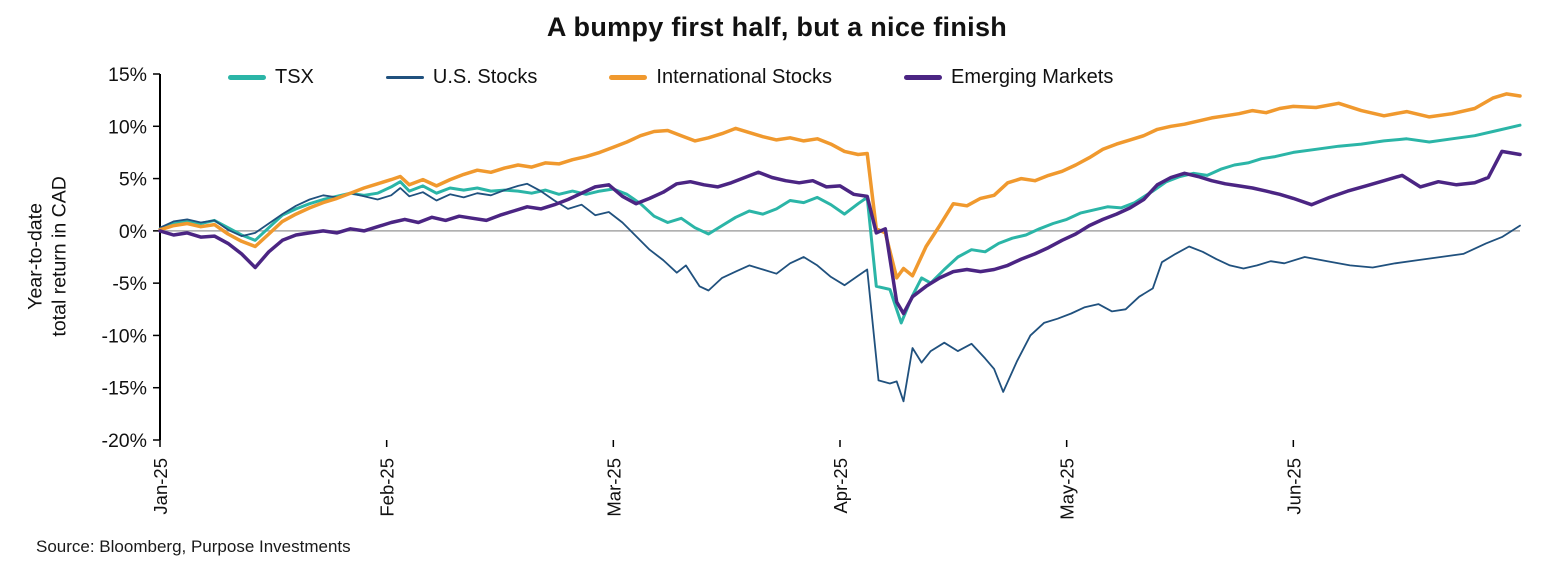 The image size is (1554, 570). Describe the element at coordinates (127, 127) in the screenshot. I see `y-tick-label: 10%` at that location.